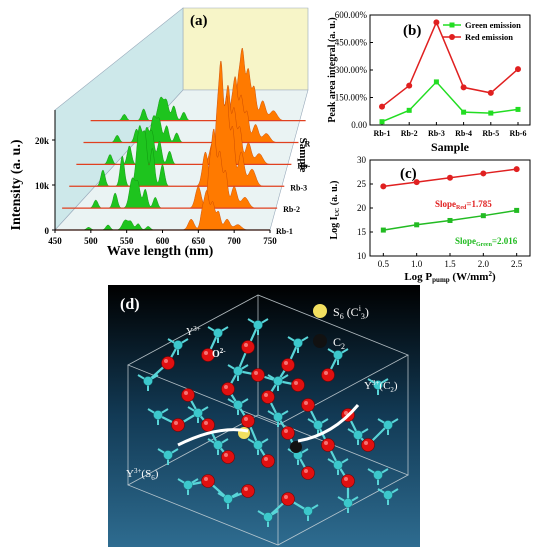  I want to click on legend-s6-label: S6 (Ci3), so click(351, 312).